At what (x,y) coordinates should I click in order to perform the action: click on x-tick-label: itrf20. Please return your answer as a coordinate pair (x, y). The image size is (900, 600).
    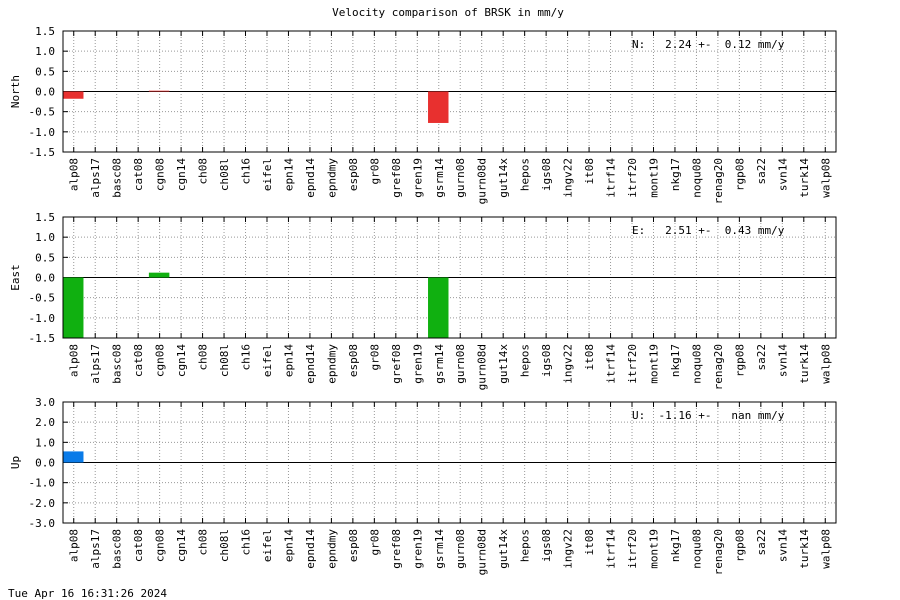
    Looking at the image, I should click on (632, 178).